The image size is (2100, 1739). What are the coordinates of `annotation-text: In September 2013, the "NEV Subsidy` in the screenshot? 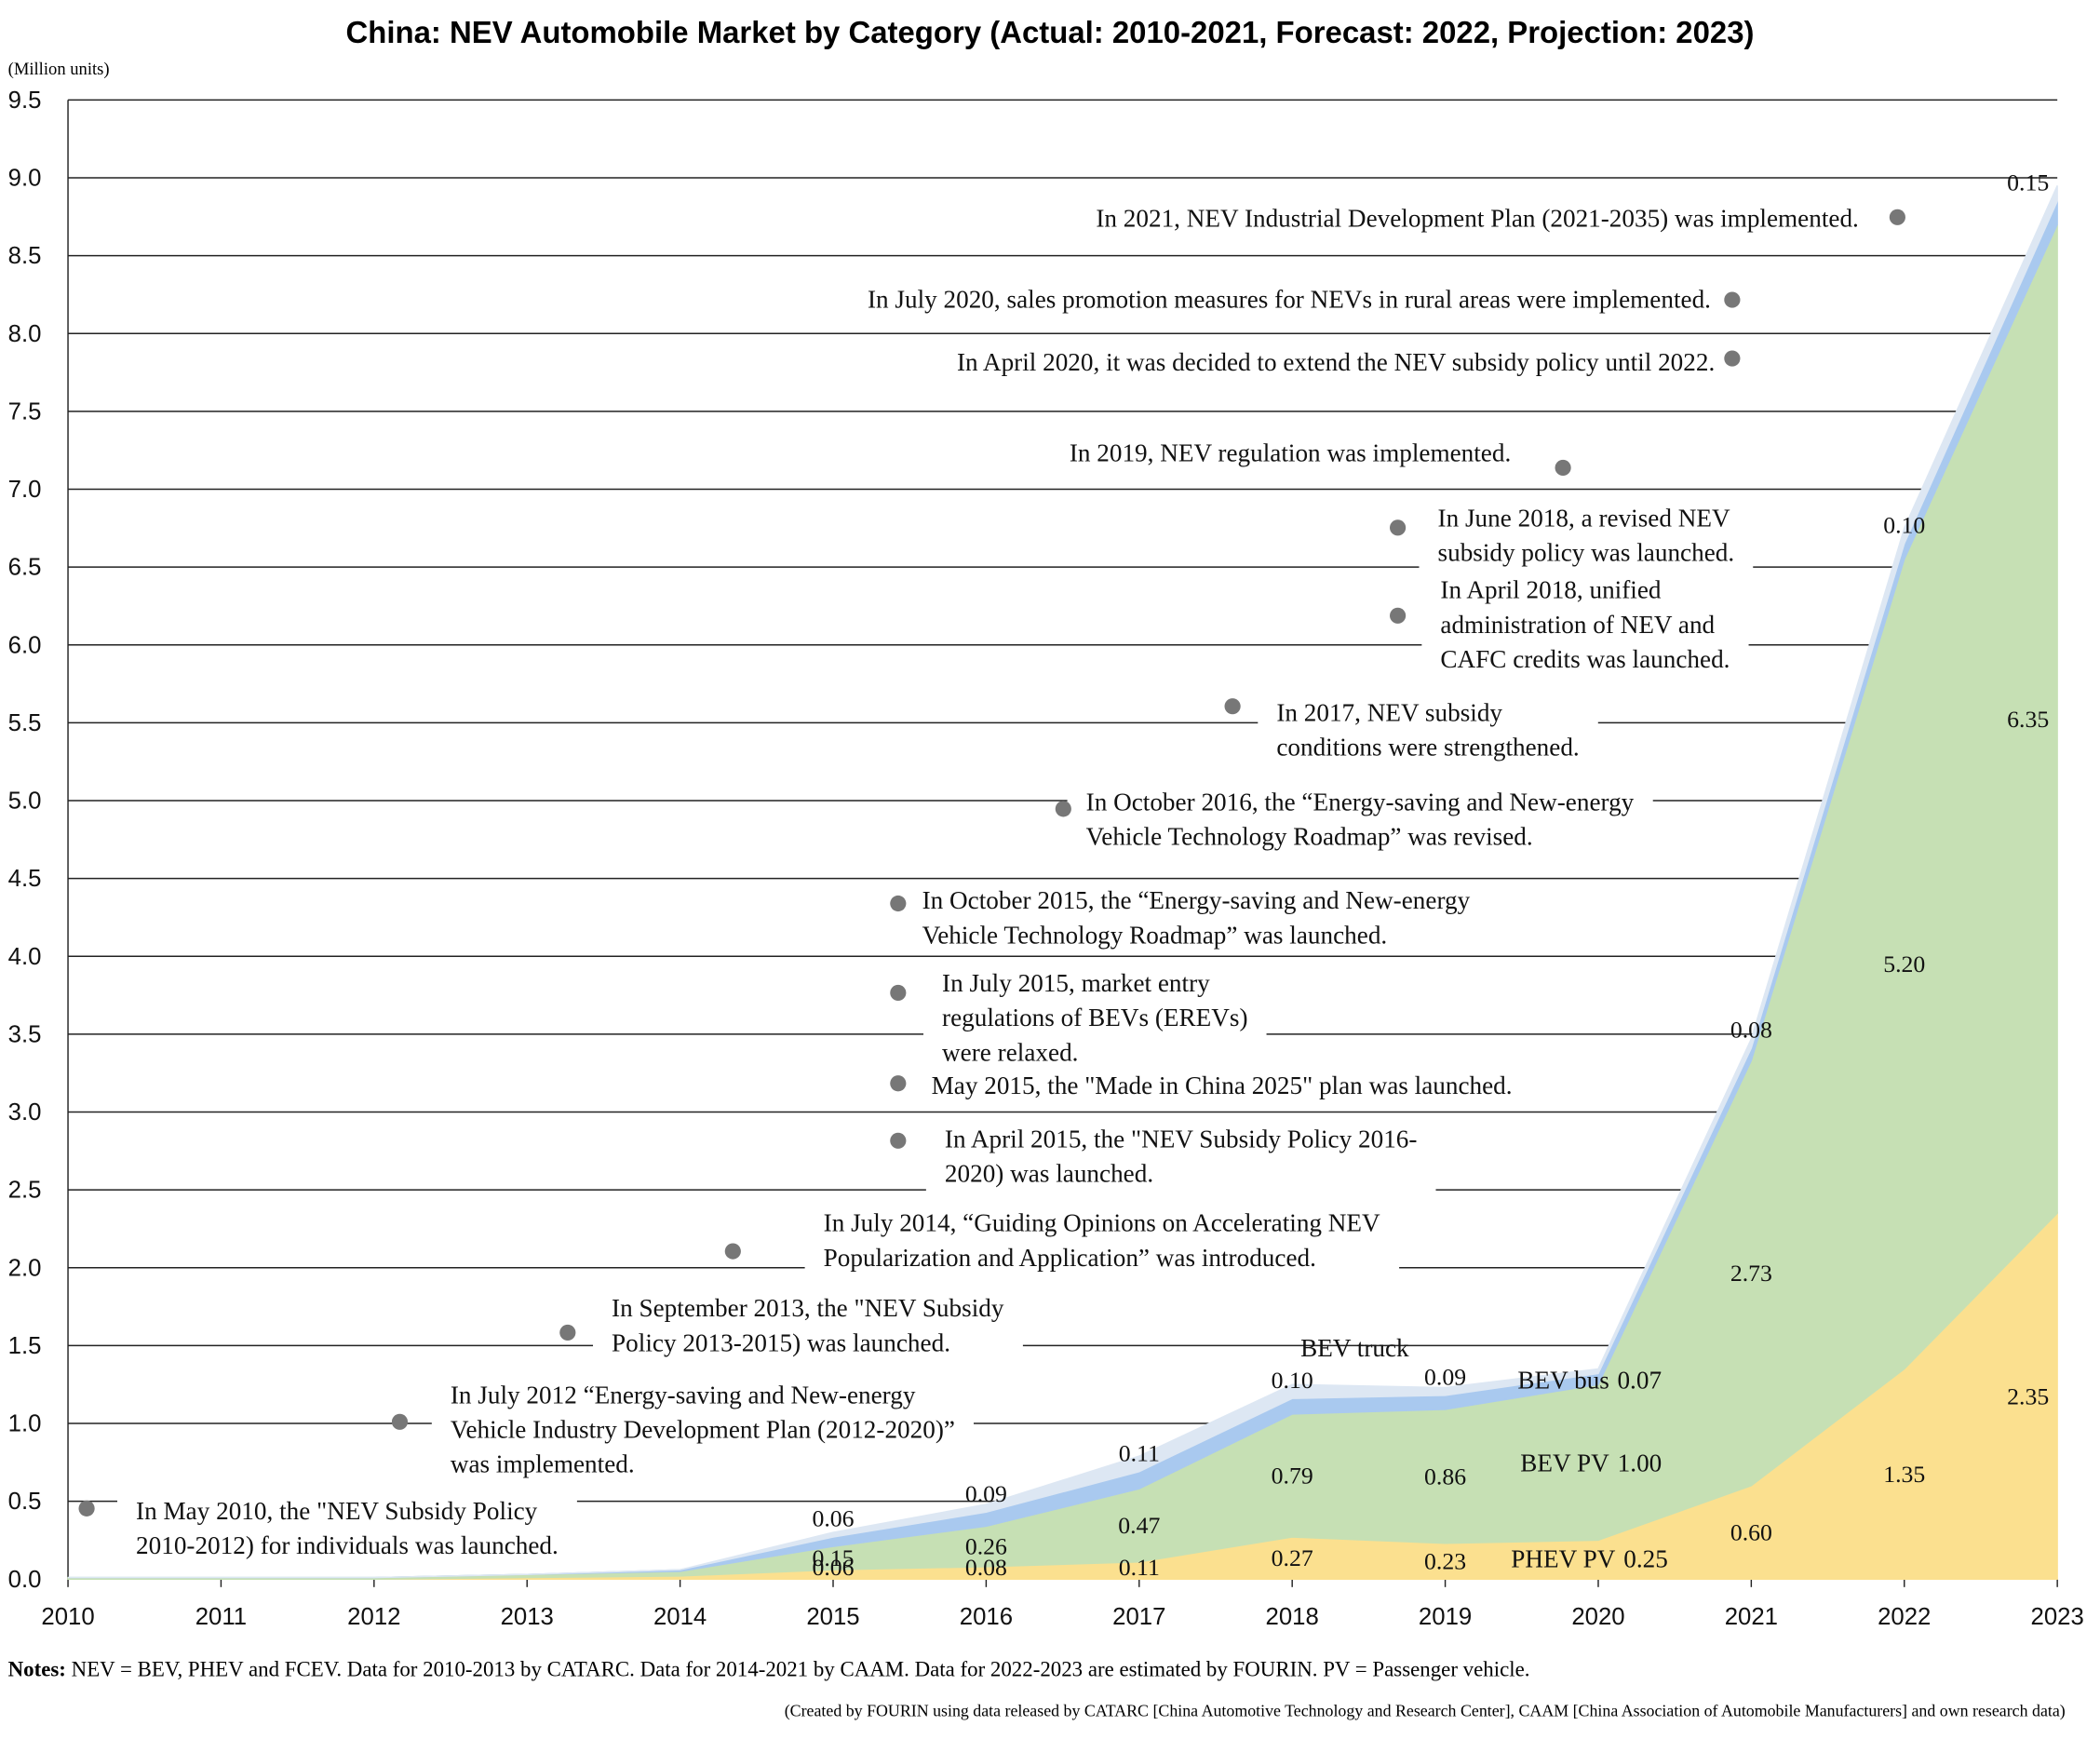 It's located at (808, 1308).